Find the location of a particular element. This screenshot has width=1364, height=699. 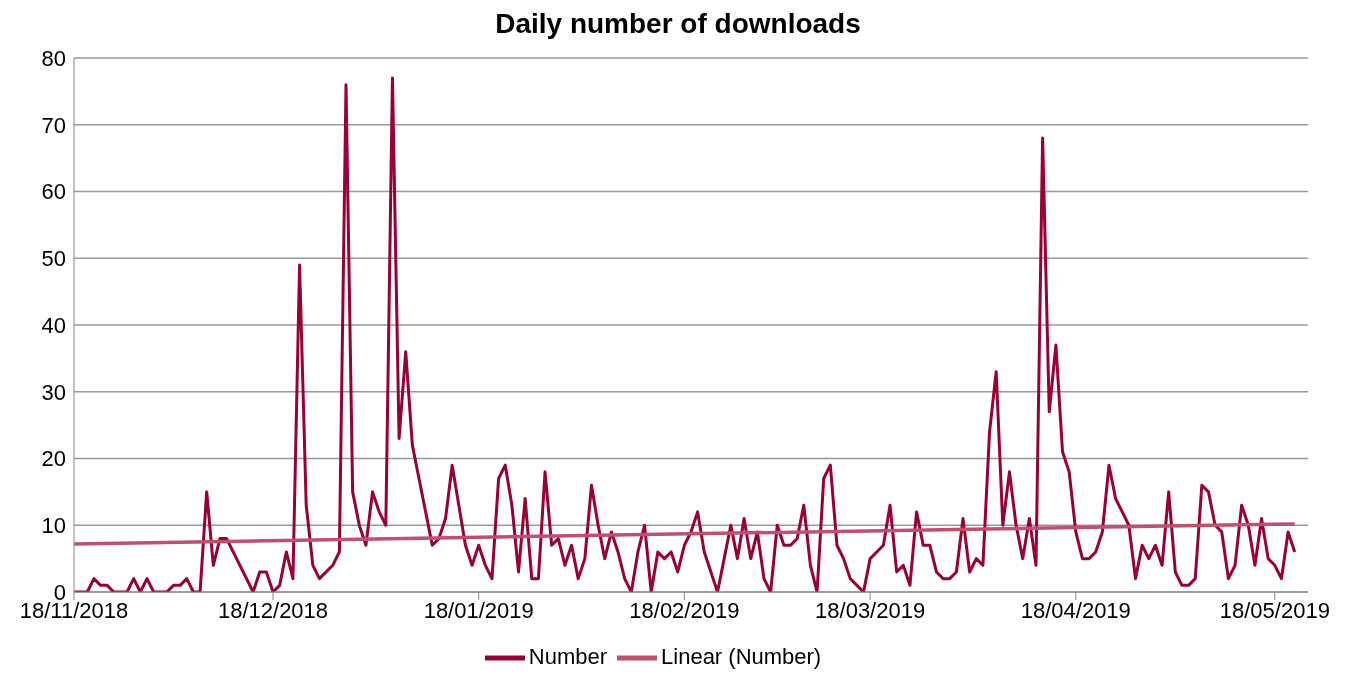

y-tick-label: 20 is located at coordinates (53, 459).